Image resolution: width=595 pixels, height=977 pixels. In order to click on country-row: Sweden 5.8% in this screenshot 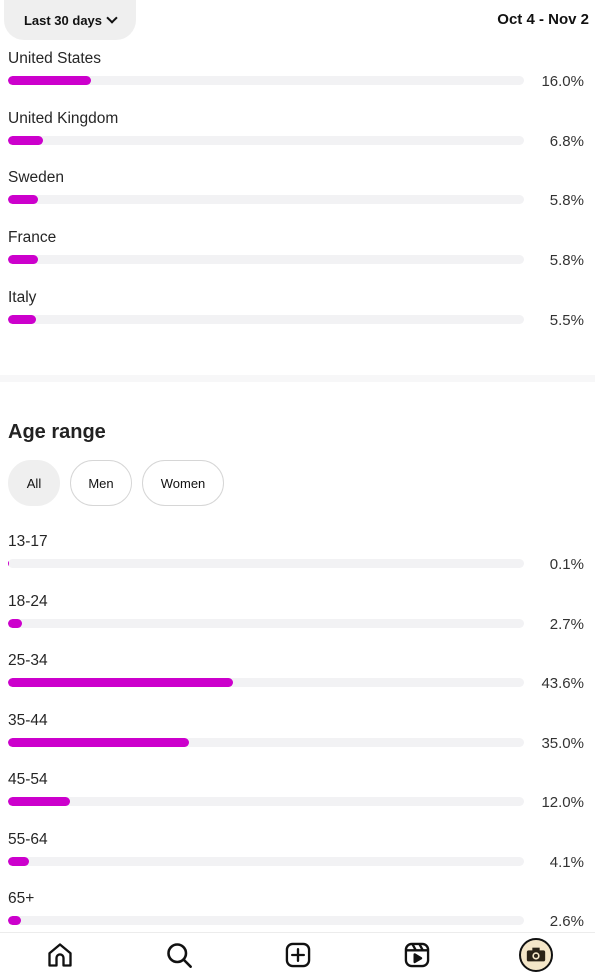, I will do `click(298, 194)`.